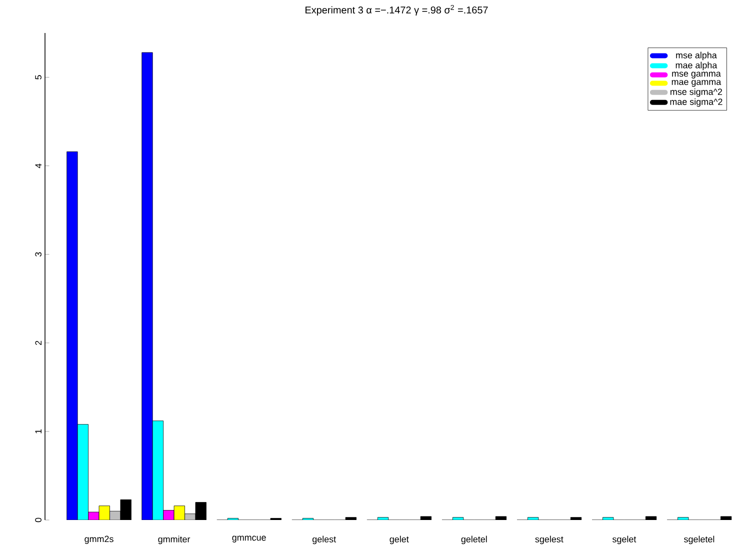 This screenshot has width=748, height=558. I want to click on x-tick-label: sgelest, so click(549, 540).